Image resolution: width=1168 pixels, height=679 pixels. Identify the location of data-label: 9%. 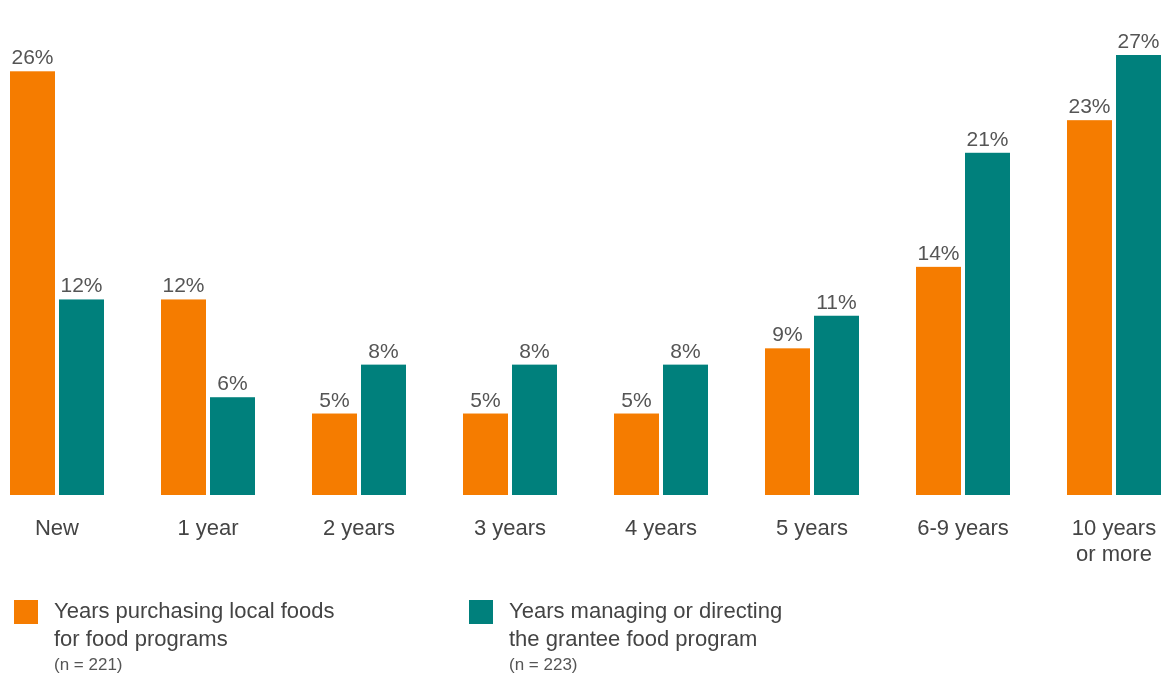
(787, 334).